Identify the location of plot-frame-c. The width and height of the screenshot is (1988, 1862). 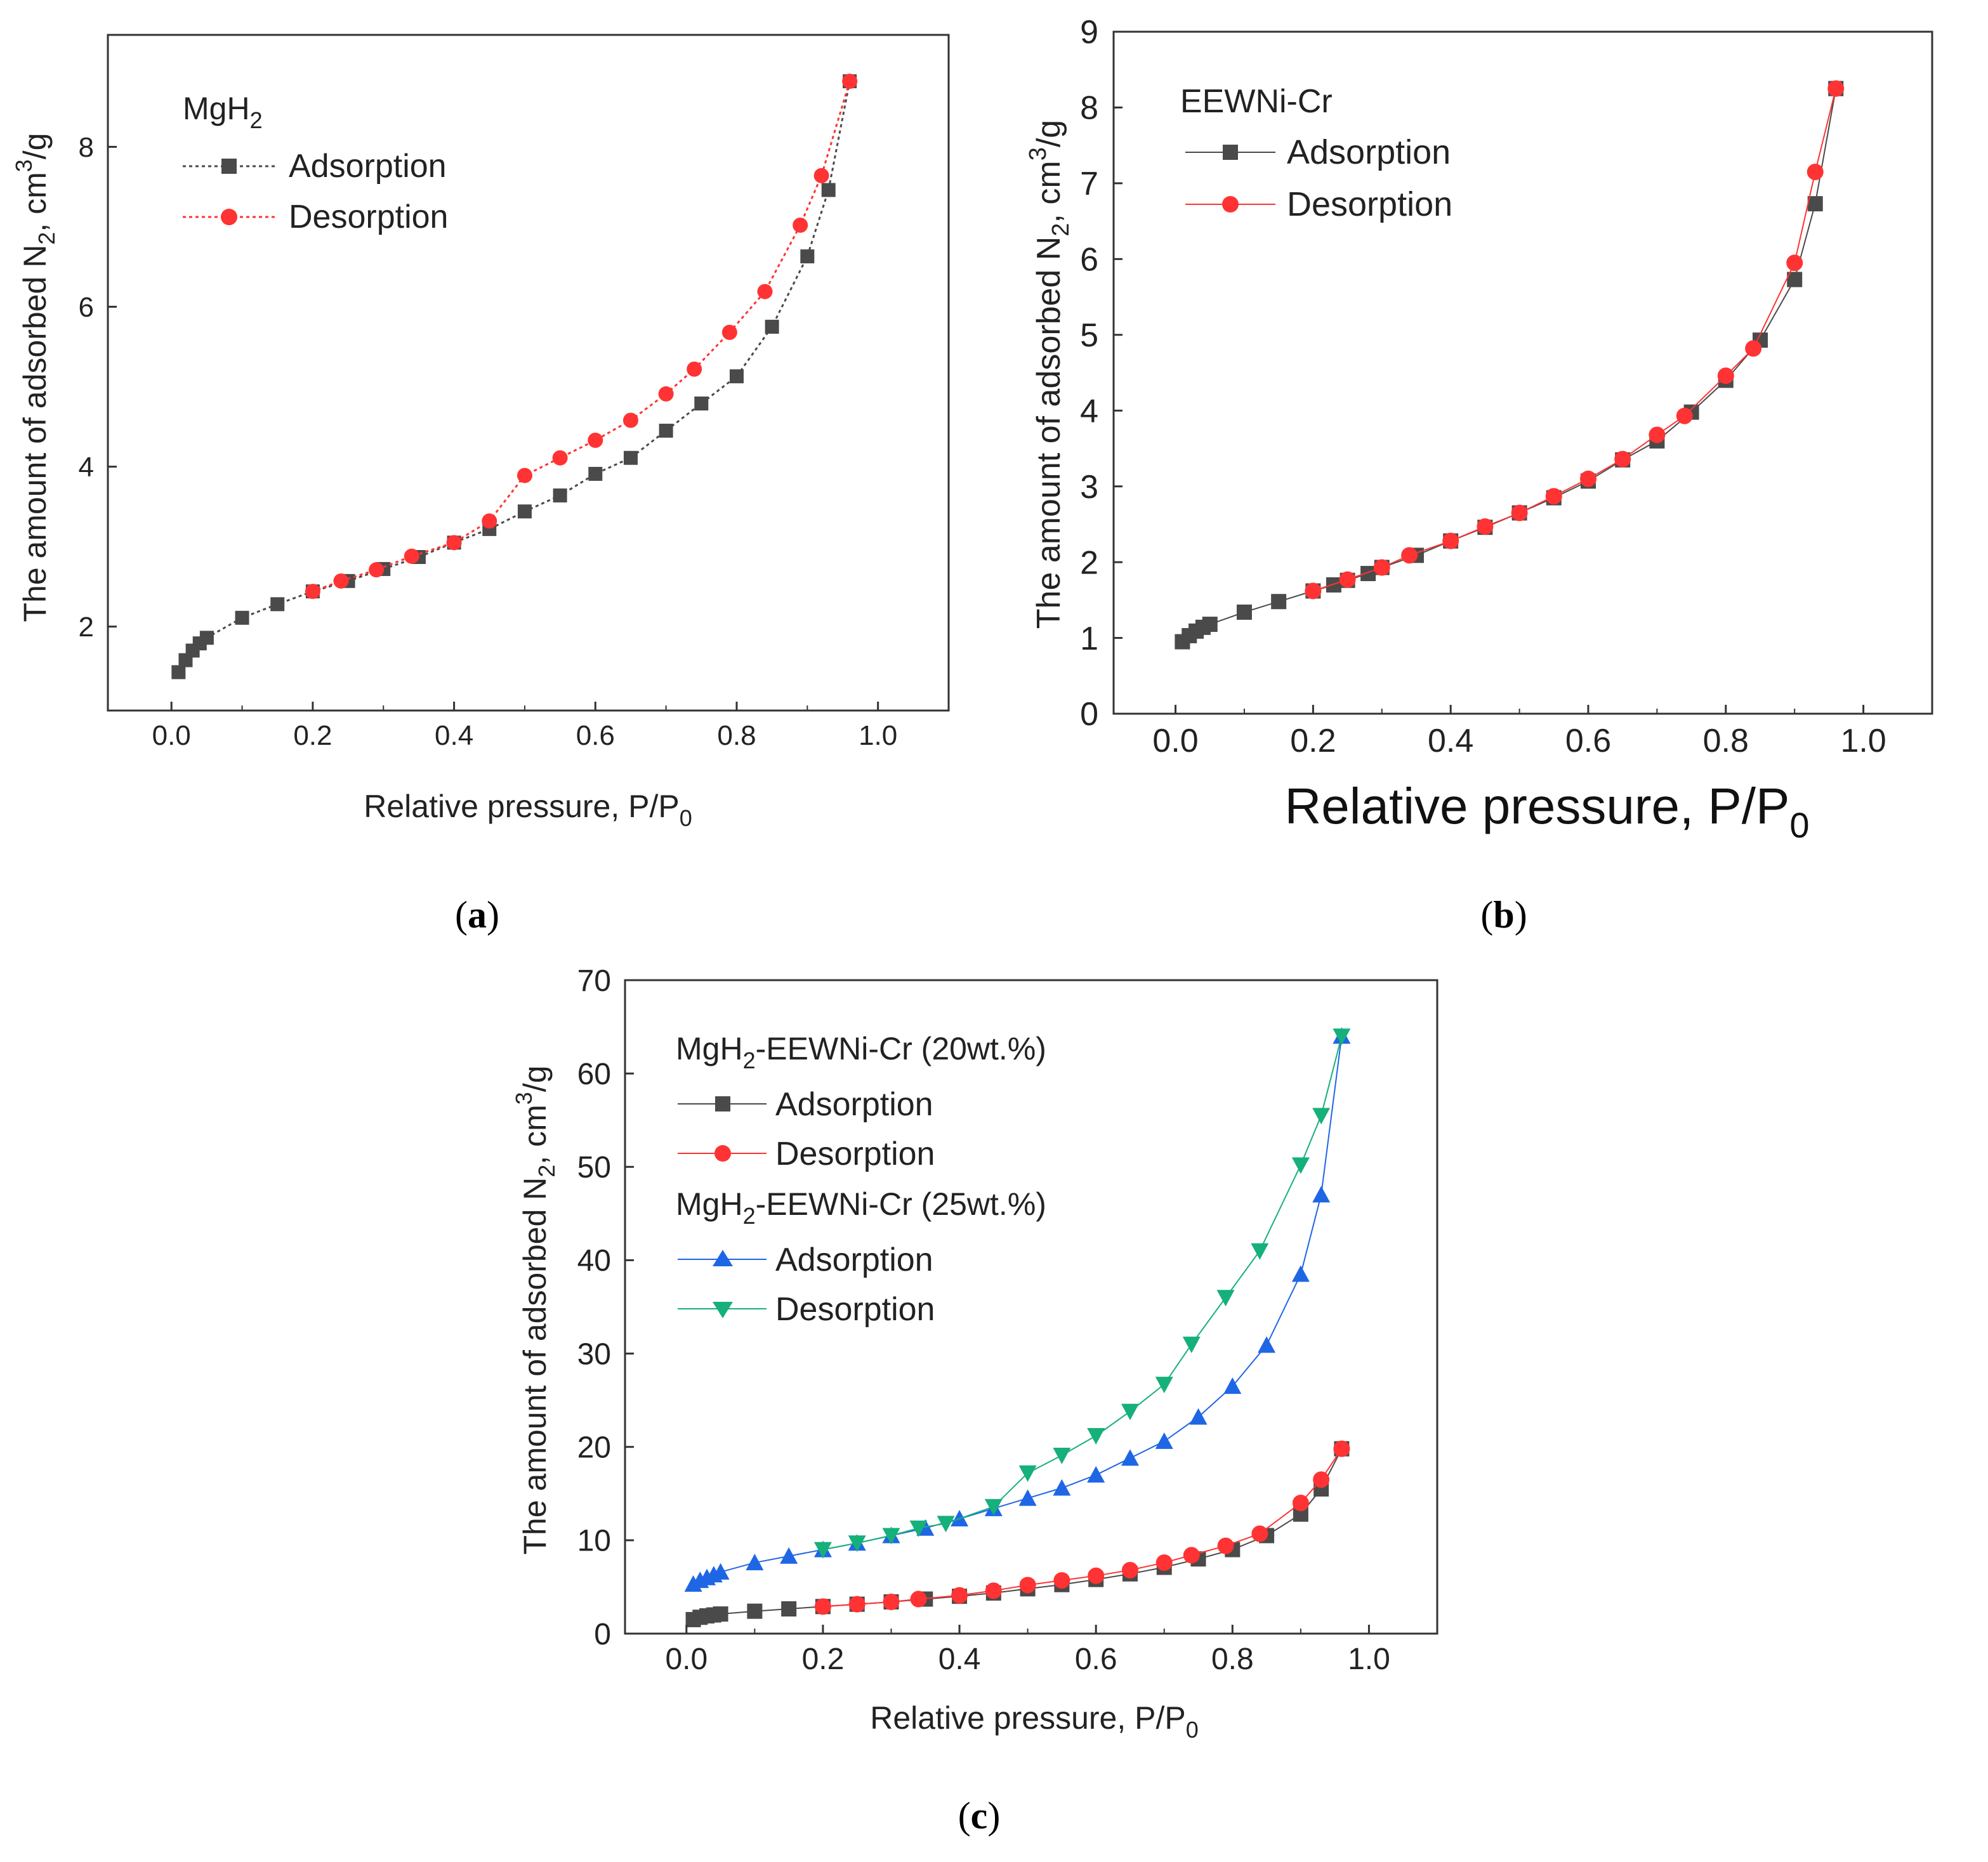
(1031, 1307).